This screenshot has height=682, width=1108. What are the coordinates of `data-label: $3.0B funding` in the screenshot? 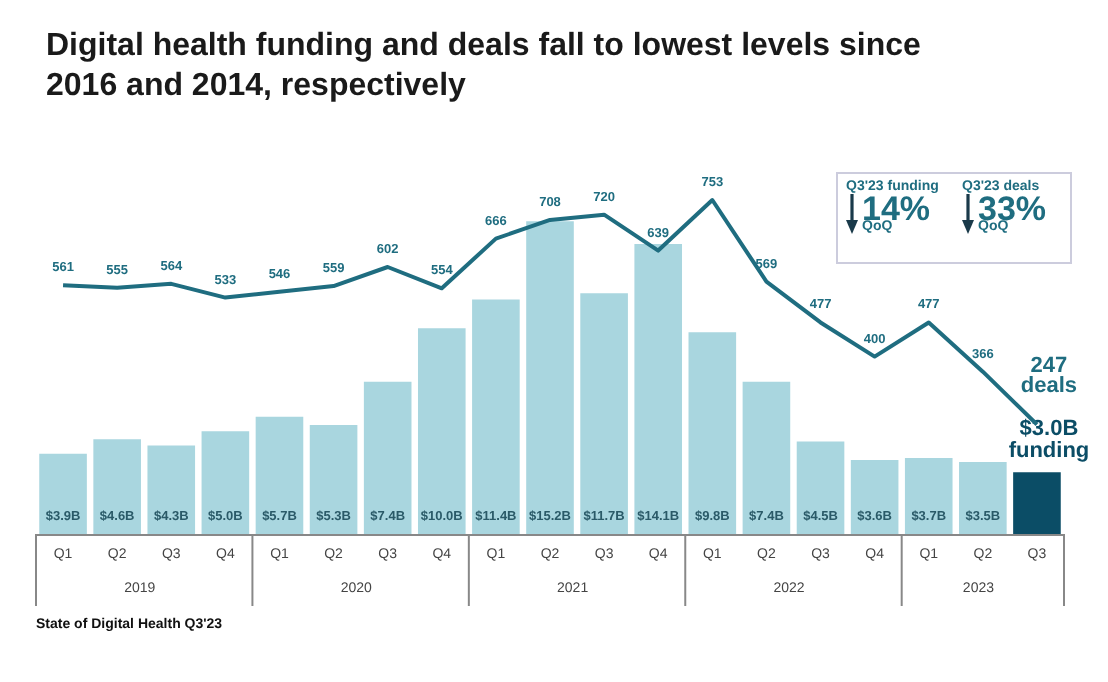 It's located at (1049, 440).